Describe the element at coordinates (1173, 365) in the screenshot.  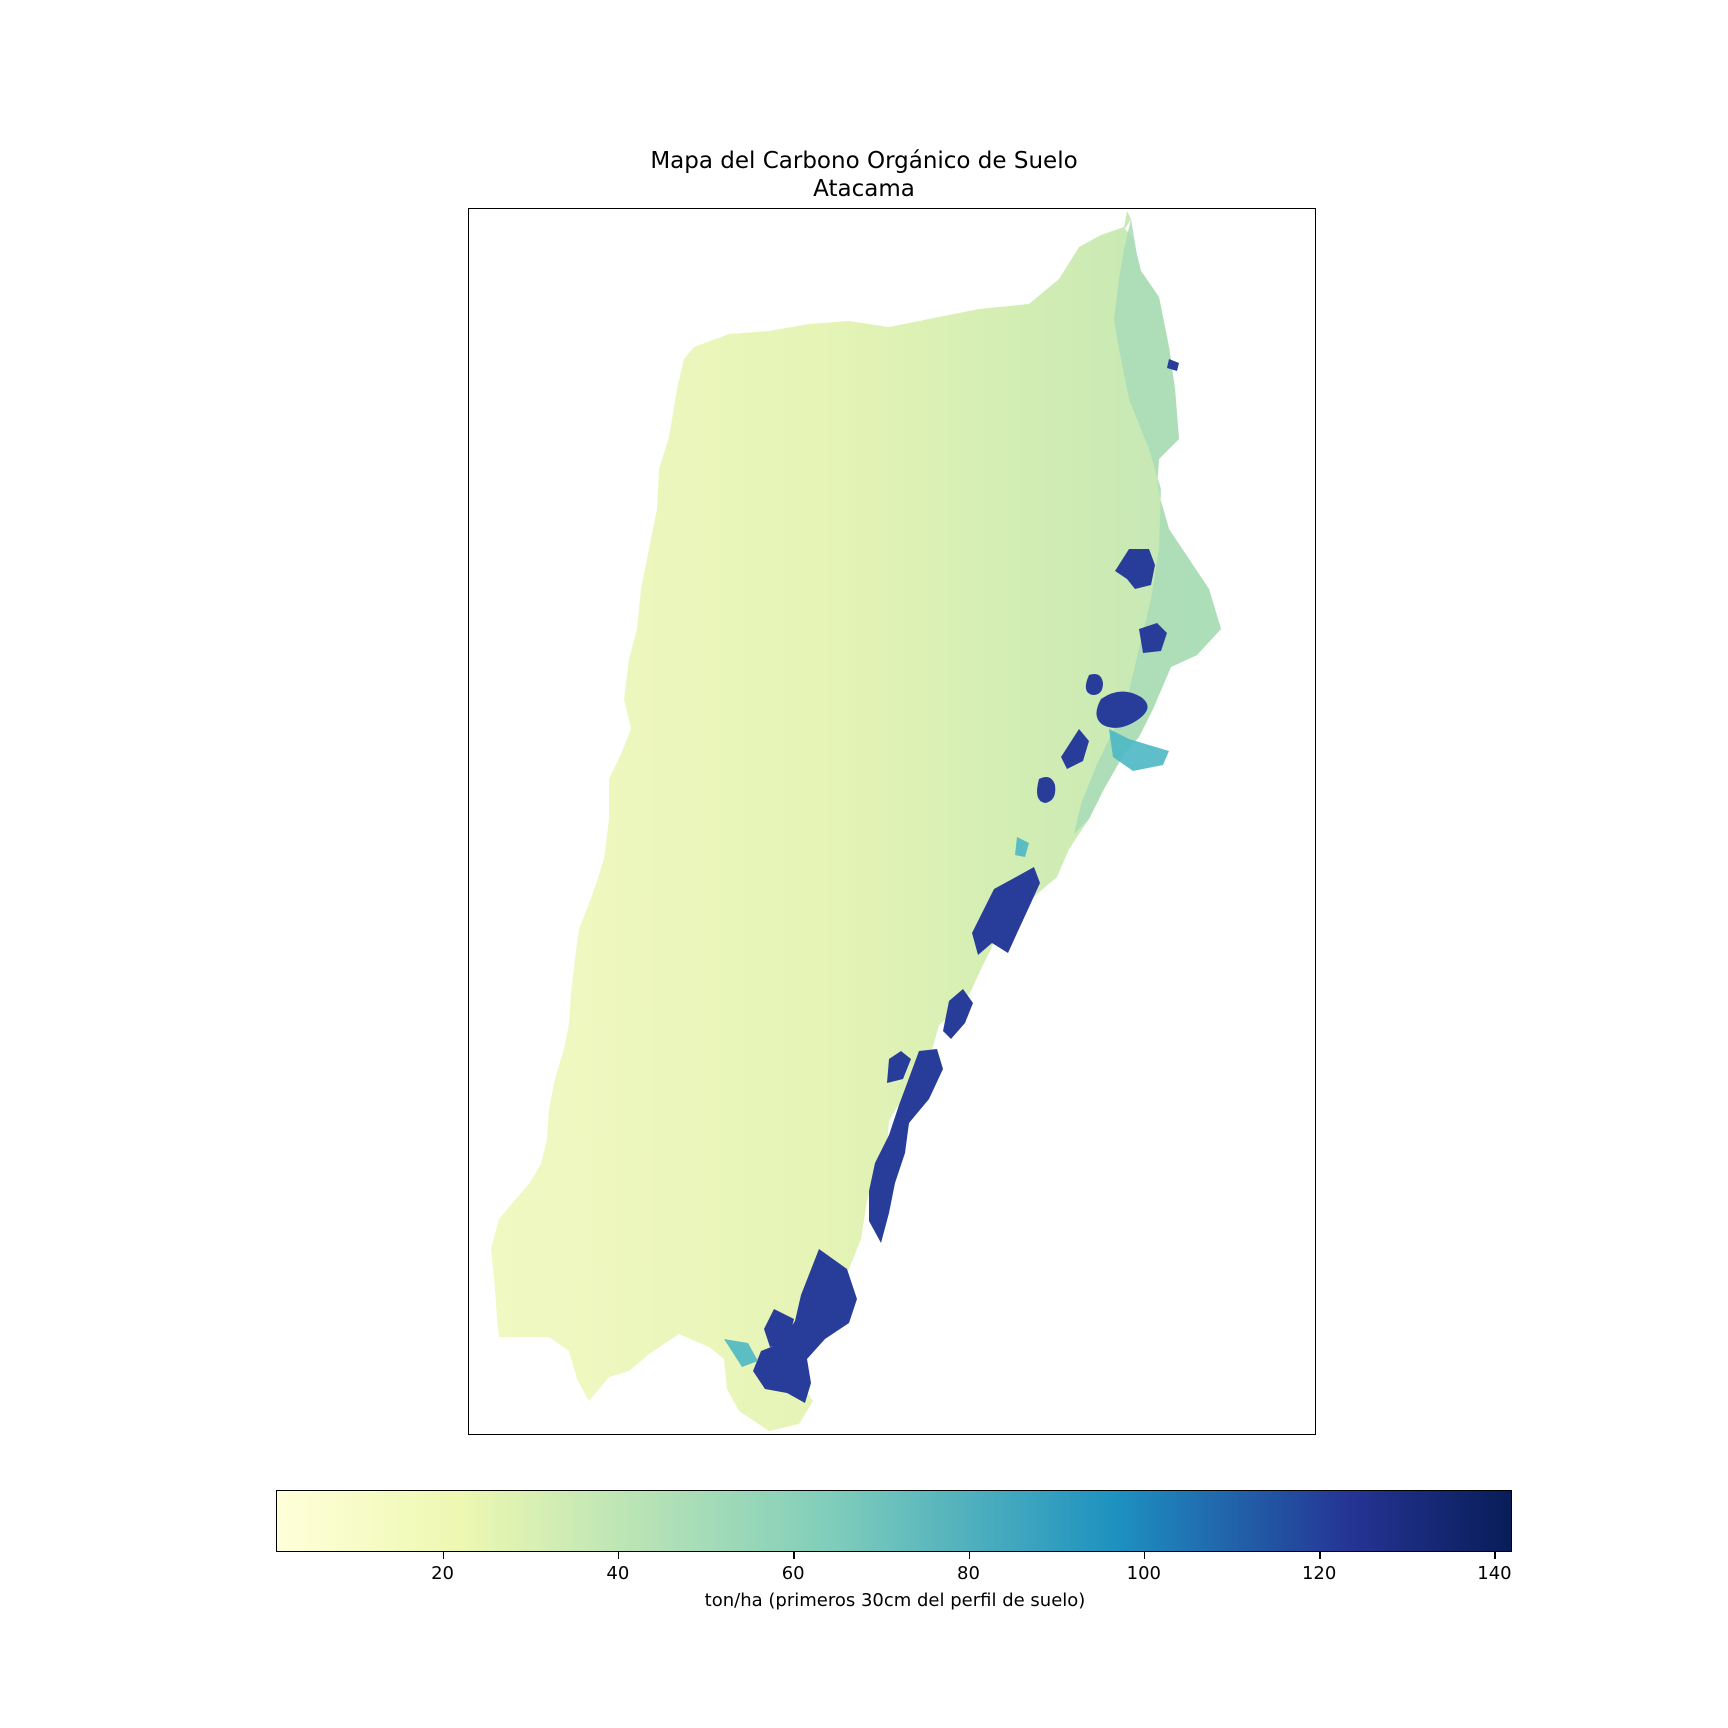
I see `high-carbon-patch-north` at that location.